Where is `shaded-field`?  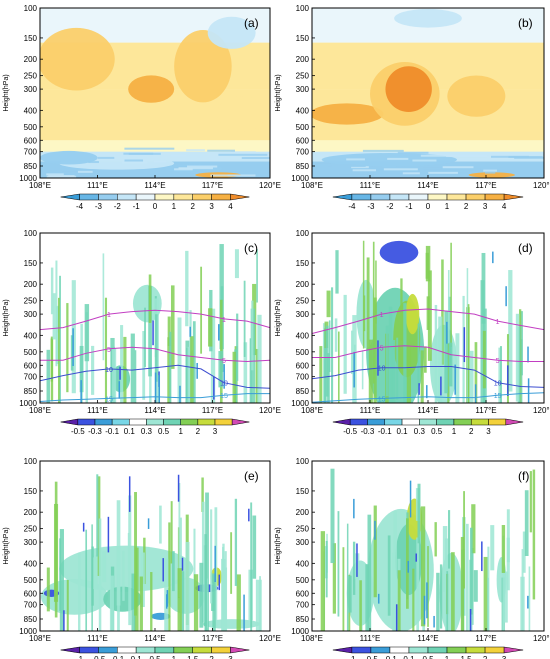
shaded-field is located at coordinates (155, 93).